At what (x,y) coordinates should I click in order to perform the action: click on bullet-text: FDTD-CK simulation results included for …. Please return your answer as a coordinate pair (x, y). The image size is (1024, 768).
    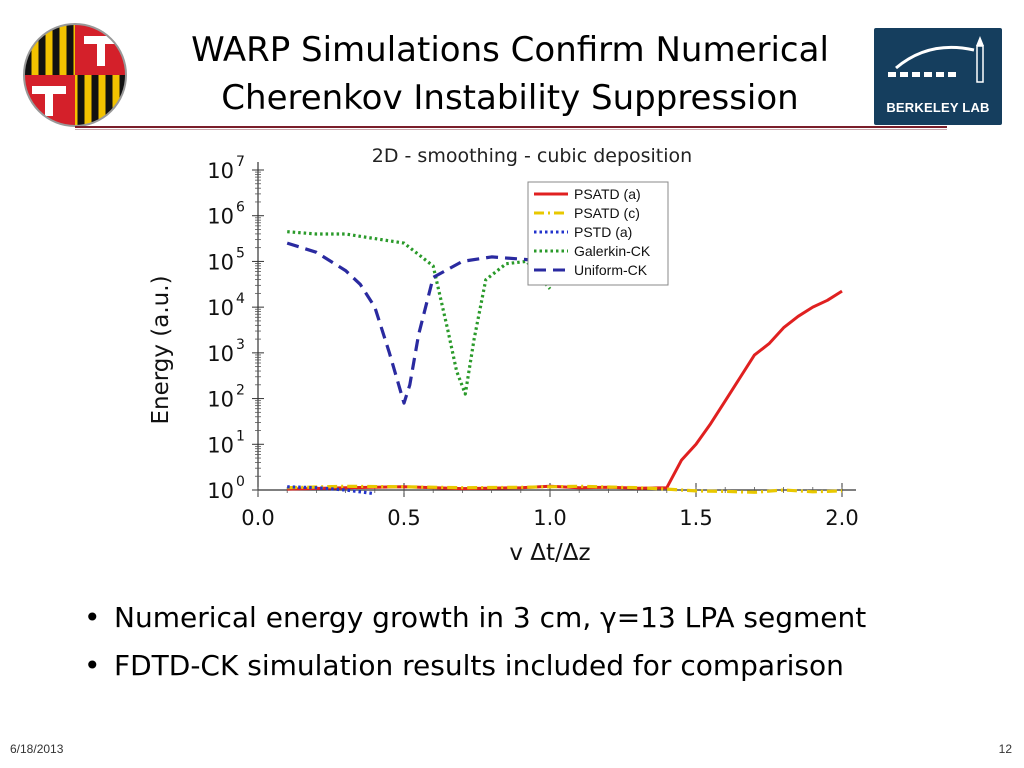
    Looking at the image, I should click on (479, 665).